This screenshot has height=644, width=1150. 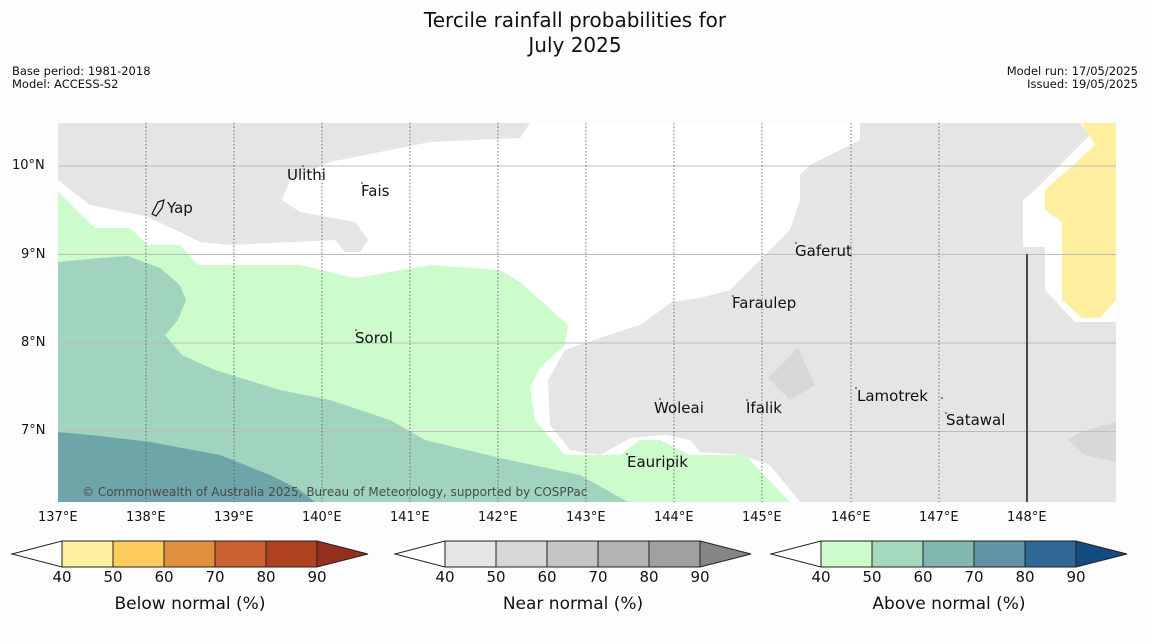 I want to click on lon-tick-145e: 145°E, so click(x=762, y=517).